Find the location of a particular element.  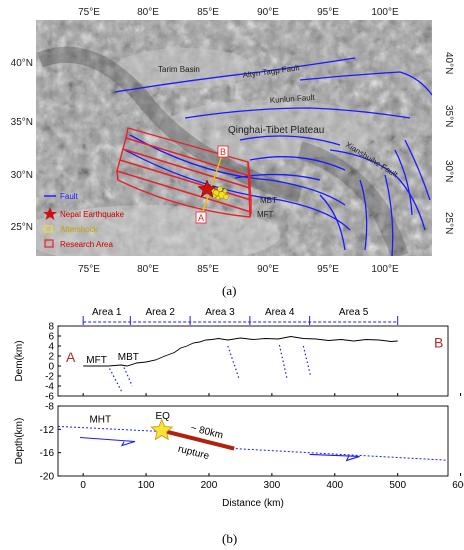

profile-line-ab is located at coordinates (212, 183).